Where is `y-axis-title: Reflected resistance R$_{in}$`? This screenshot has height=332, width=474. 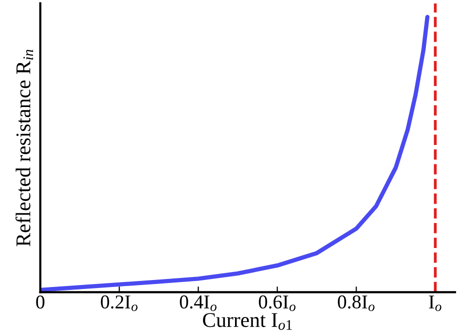 y-axis-title: Reflected resistance R$_{in}$ is located at coordinates (25, 148).